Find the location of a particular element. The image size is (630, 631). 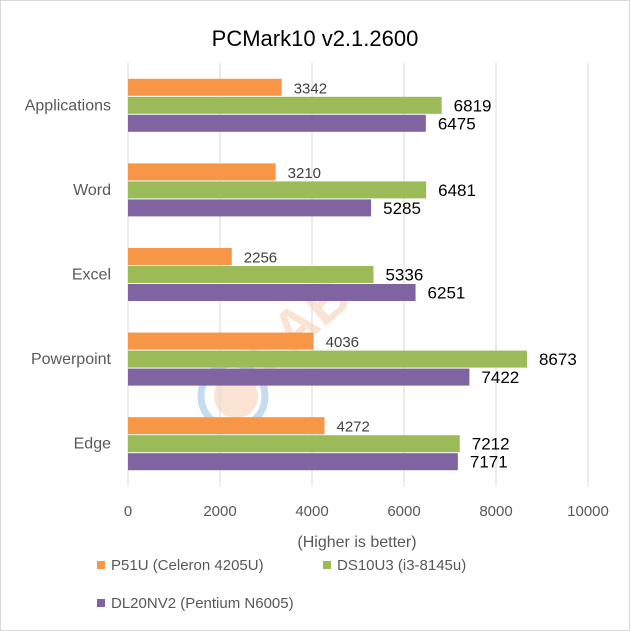

data-label: 2256 is located at coordinates (260, 258).